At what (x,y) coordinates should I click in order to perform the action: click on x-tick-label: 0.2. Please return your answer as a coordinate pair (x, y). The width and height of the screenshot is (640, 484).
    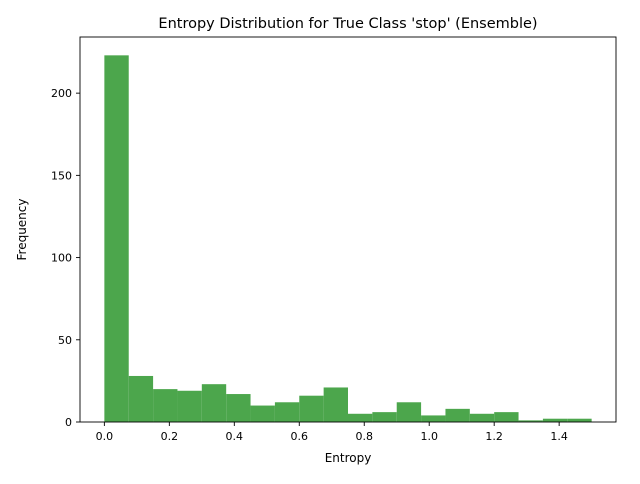
    Looking at the image, I should click on (170, 436).